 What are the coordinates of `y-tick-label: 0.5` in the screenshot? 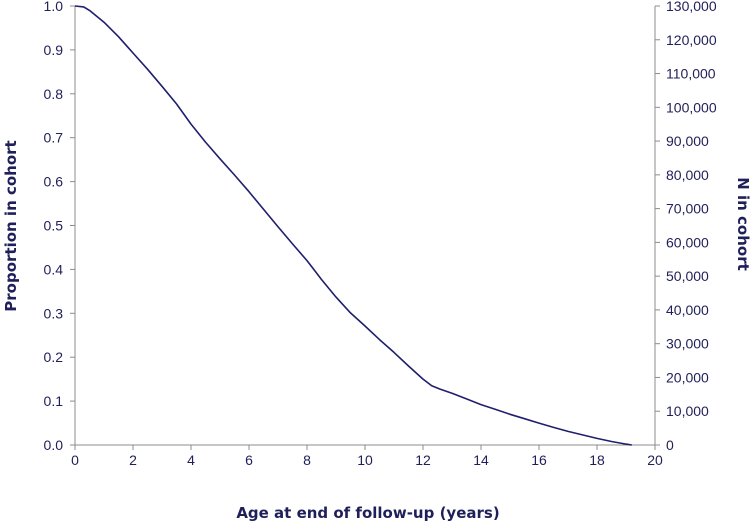 It's located at (54, 226).